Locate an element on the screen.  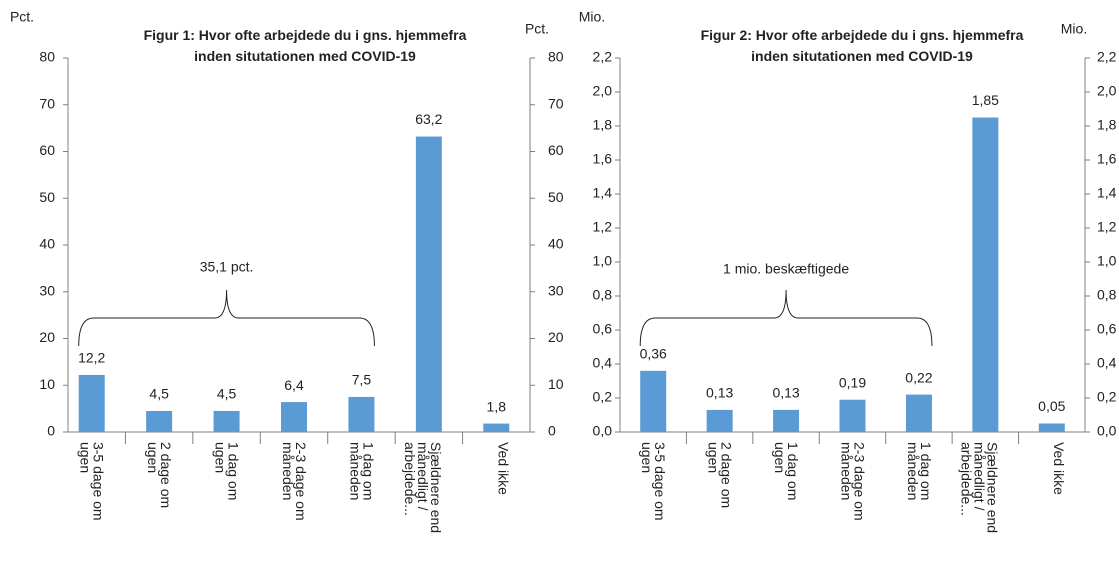
y2-tick-label: 0,6 is located at coordinates (1107, 329).